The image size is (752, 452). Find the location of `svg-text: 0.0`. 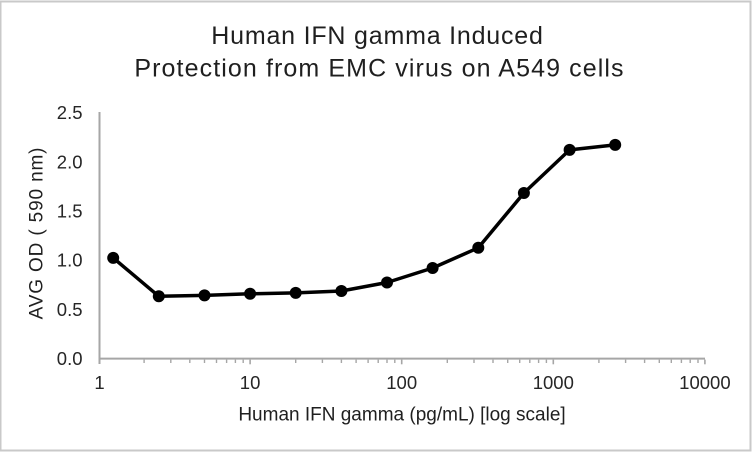

svg-text: 0.0 is located at coordinates (70, 358).